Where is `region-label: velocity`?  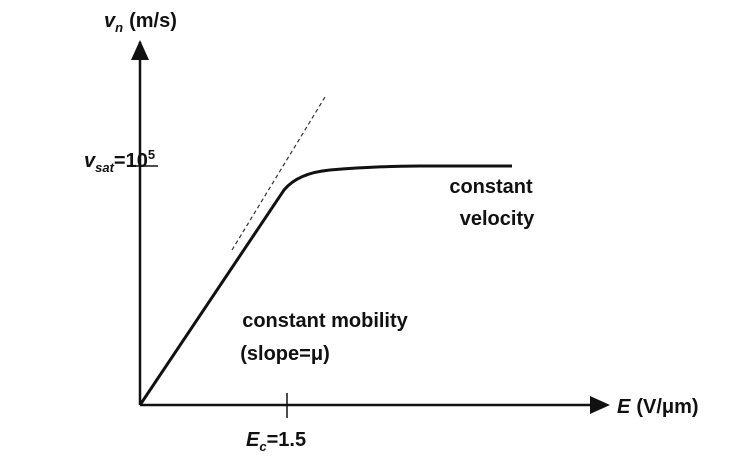 region-label: velocity is located at coordinates (497, 219).